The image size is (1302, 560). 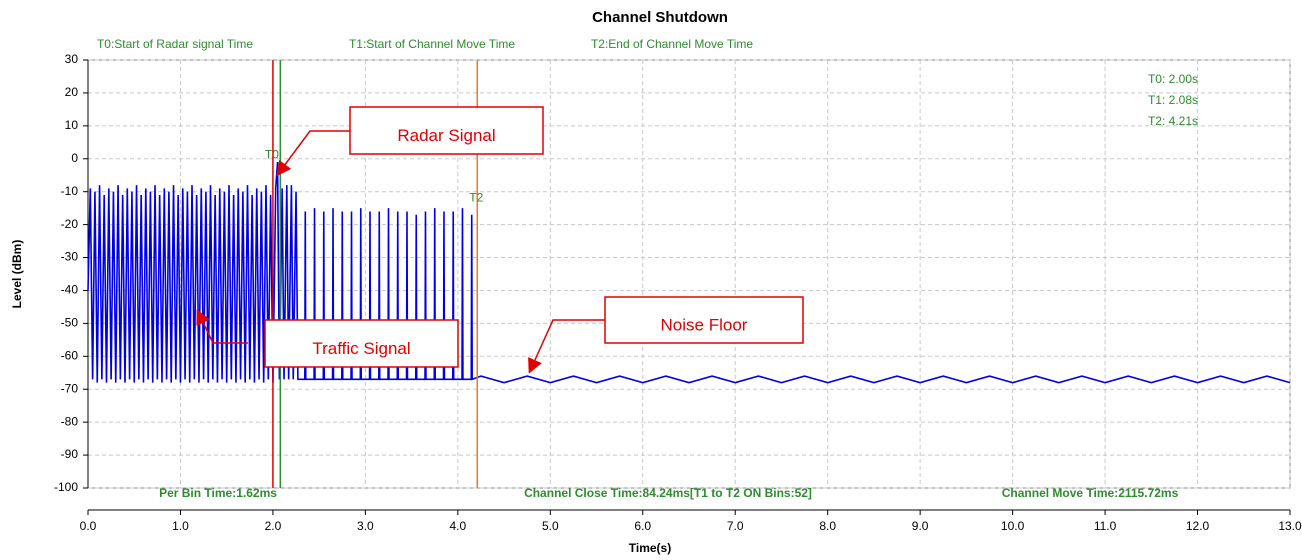 What do you see at coordinates (1173, 100) in the screenshot?
I see `marker-readout: T1: 2.08s` at bounding box center [1173, 100].